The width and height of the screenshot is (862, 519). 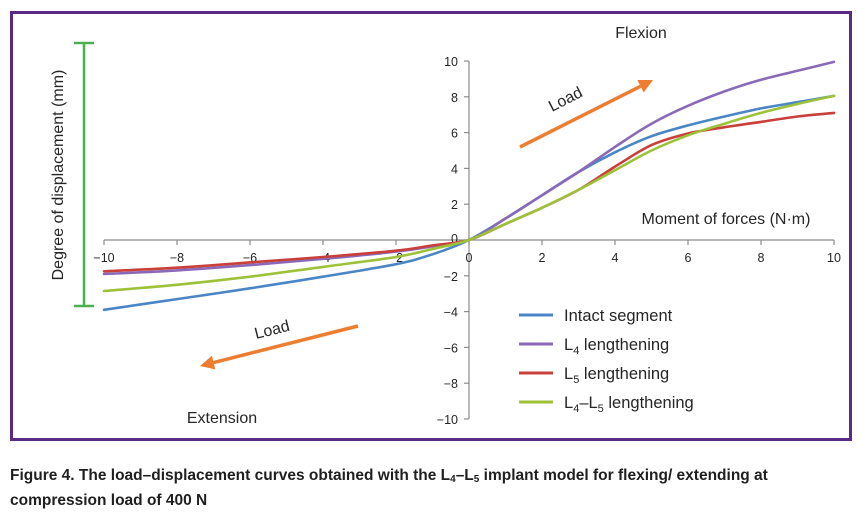 I want to click on x-tick-label: 4, so click(x=615, y=258).